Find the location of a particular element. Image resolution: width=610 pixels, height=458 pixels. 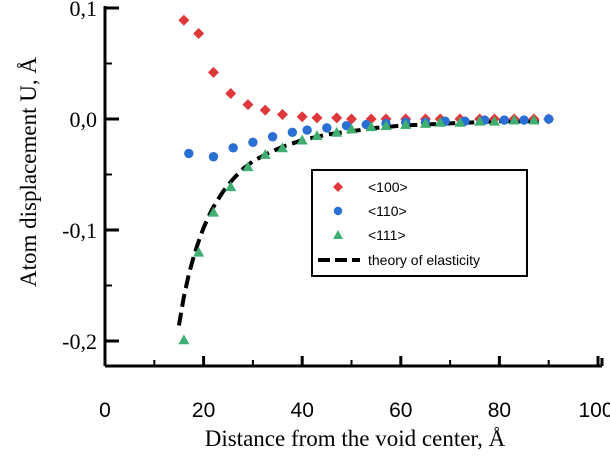

legend-marker-diamond is located at coordinates (338, 187).